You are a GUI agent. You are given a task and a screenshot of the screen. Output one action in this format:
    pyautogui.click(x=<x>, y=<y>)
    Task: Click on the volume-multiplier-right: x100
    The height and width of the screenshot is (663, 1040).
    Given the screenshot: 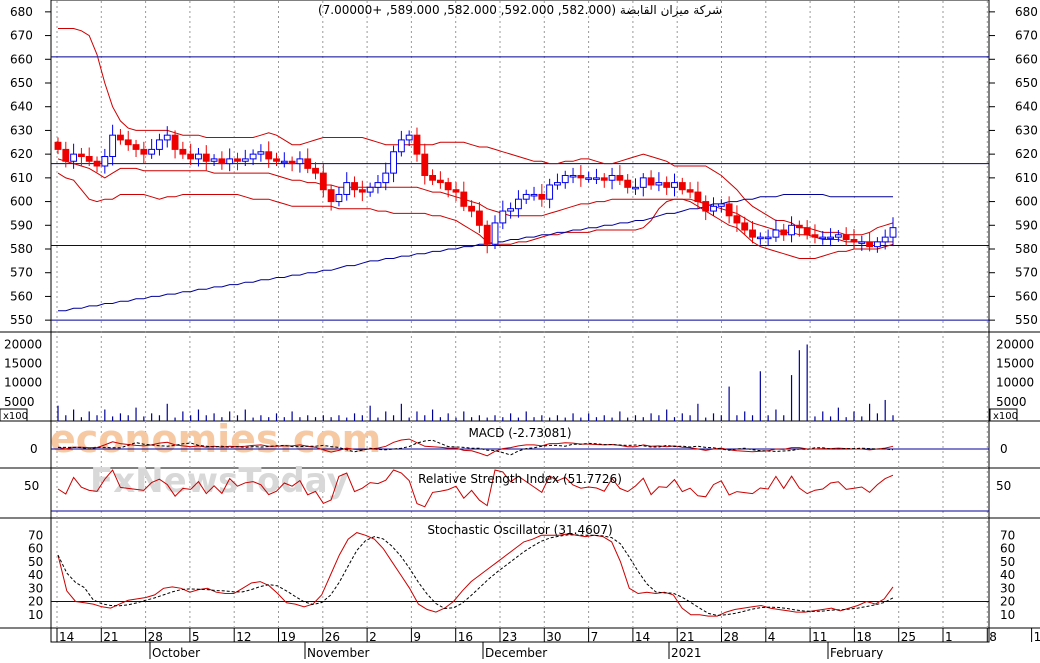 What is the action you would take?
    pyautogui.click(x=1005, y=416)
    